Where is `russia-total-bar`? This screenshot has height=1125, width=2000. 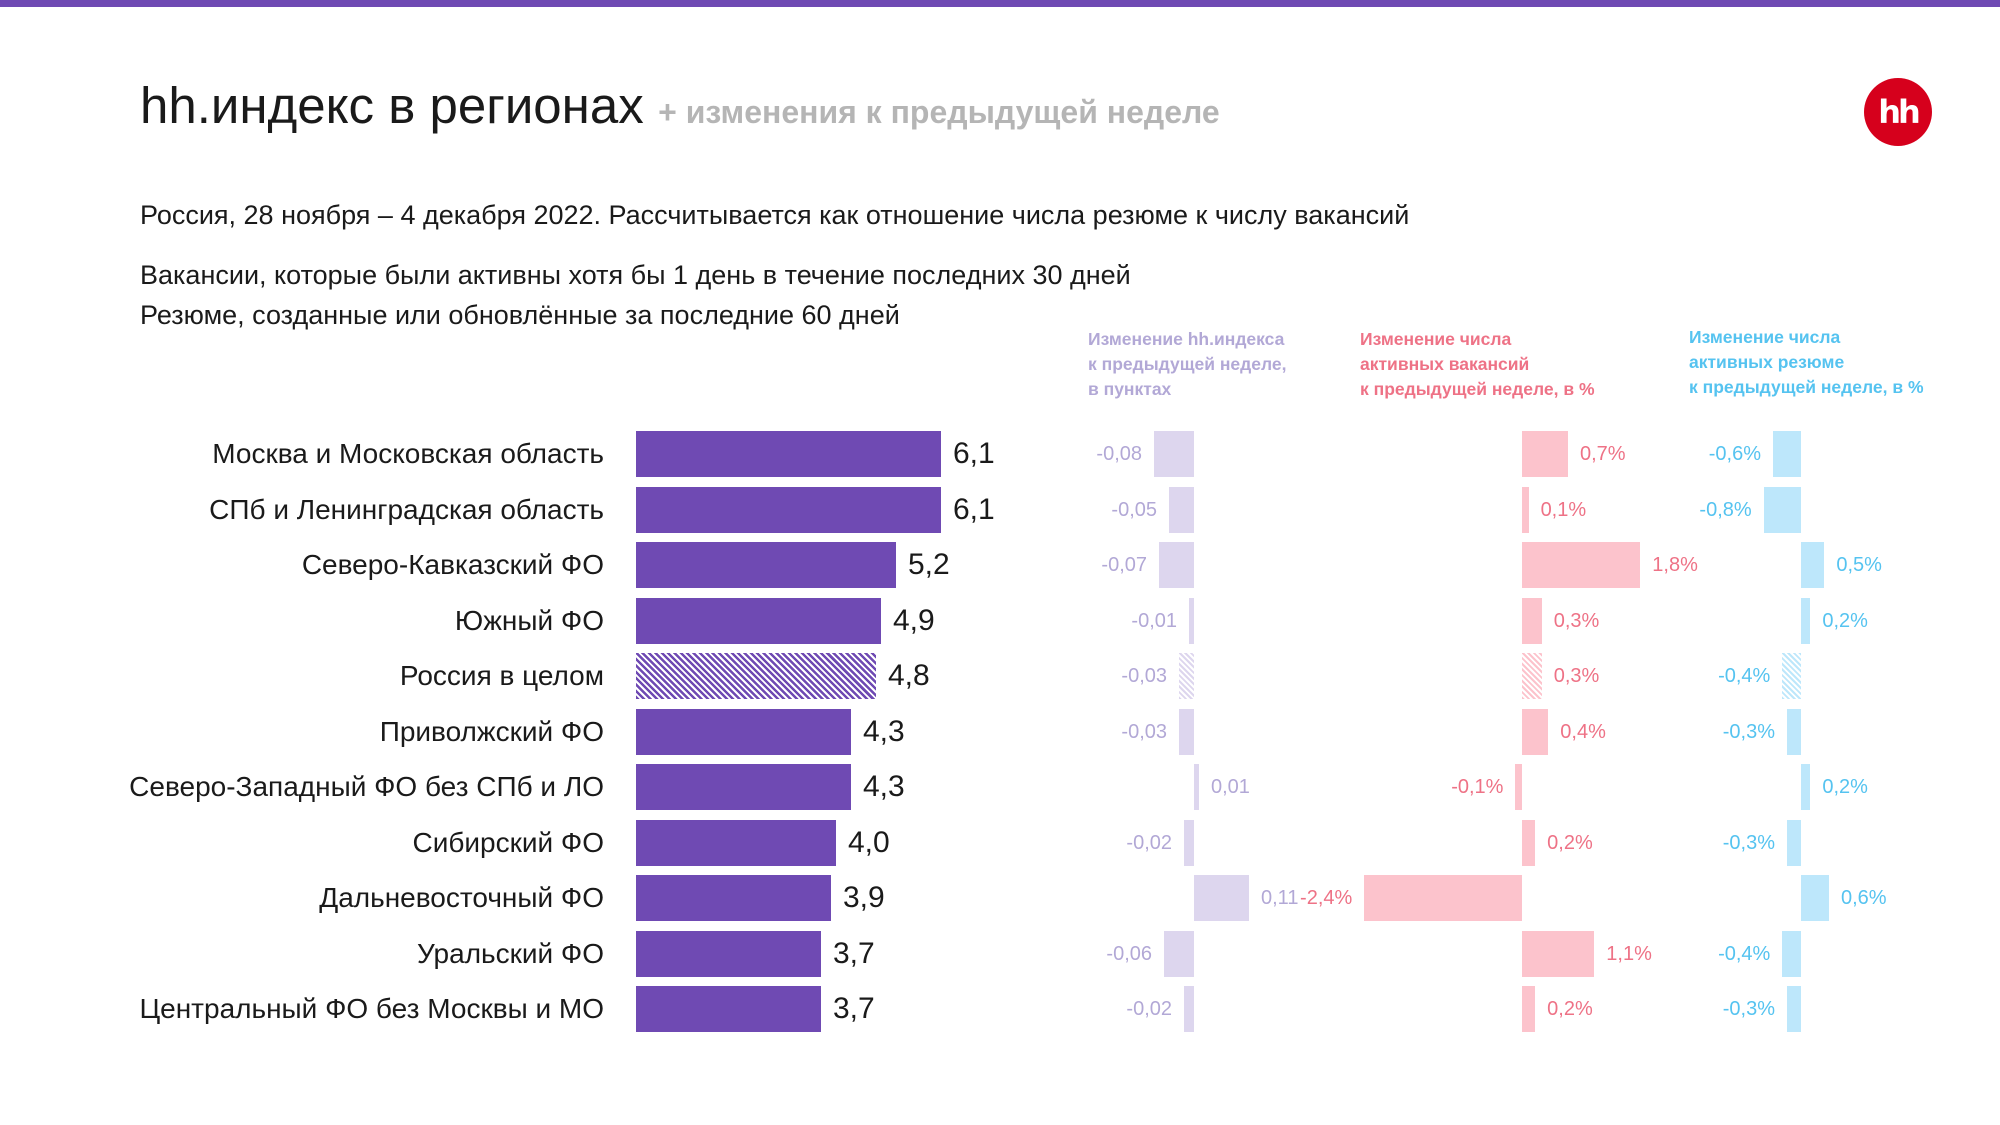 russia-total-bar is located at coordinates (756, 676).